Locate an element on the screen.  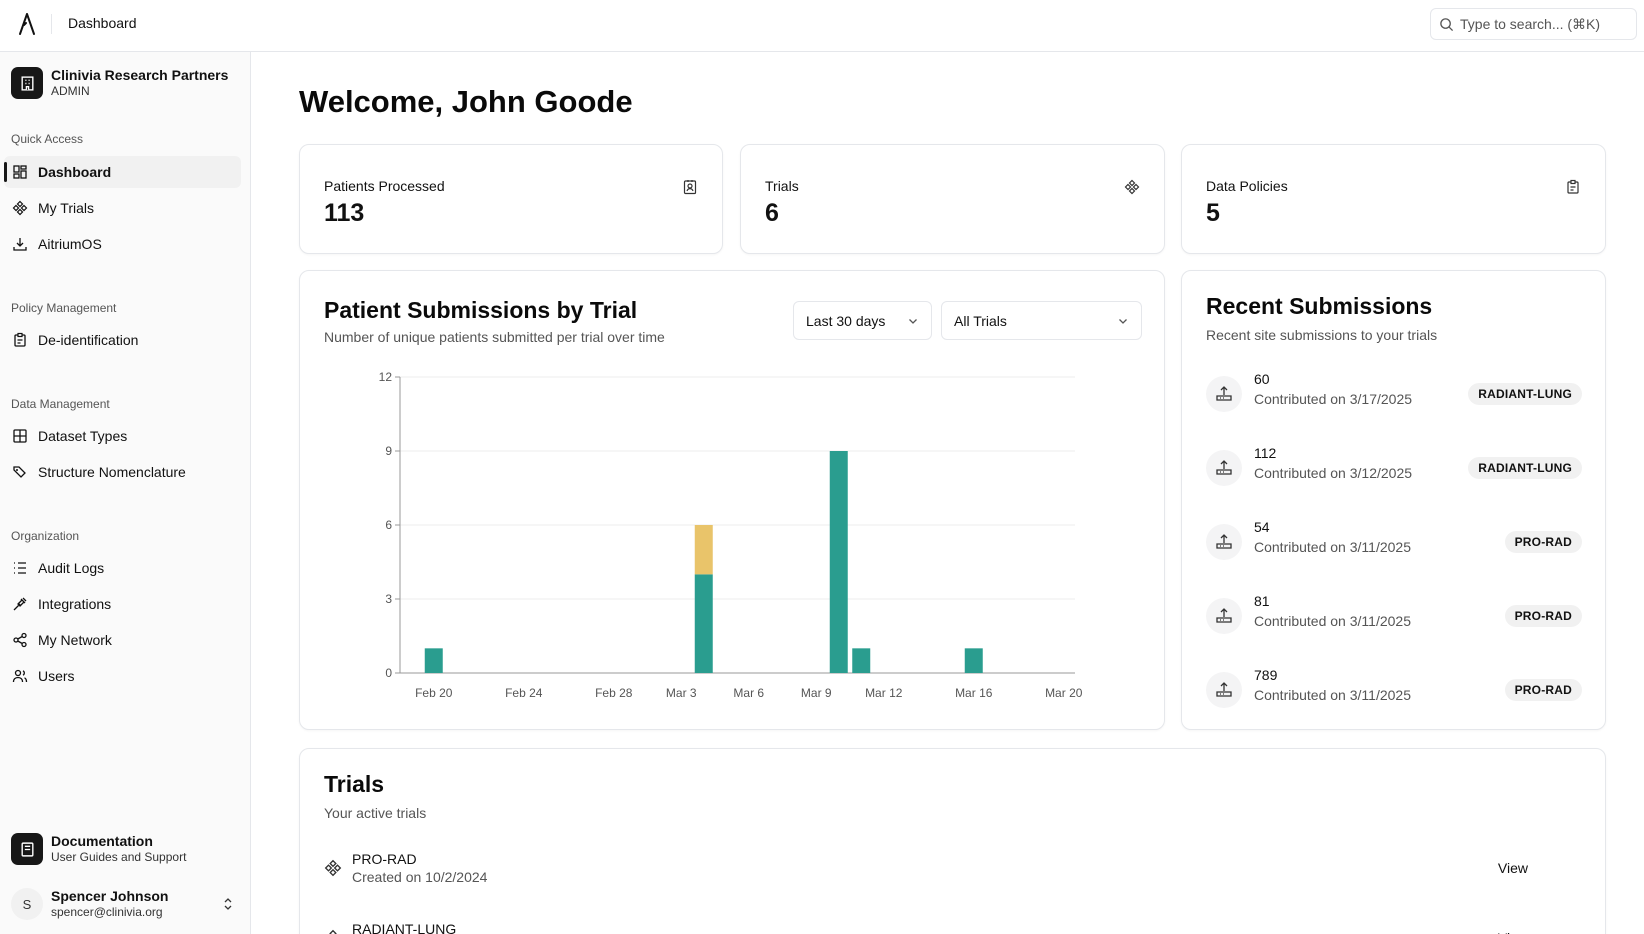
stat-card-patients: Patients Processed 113 is located at coordinates (511, 199).